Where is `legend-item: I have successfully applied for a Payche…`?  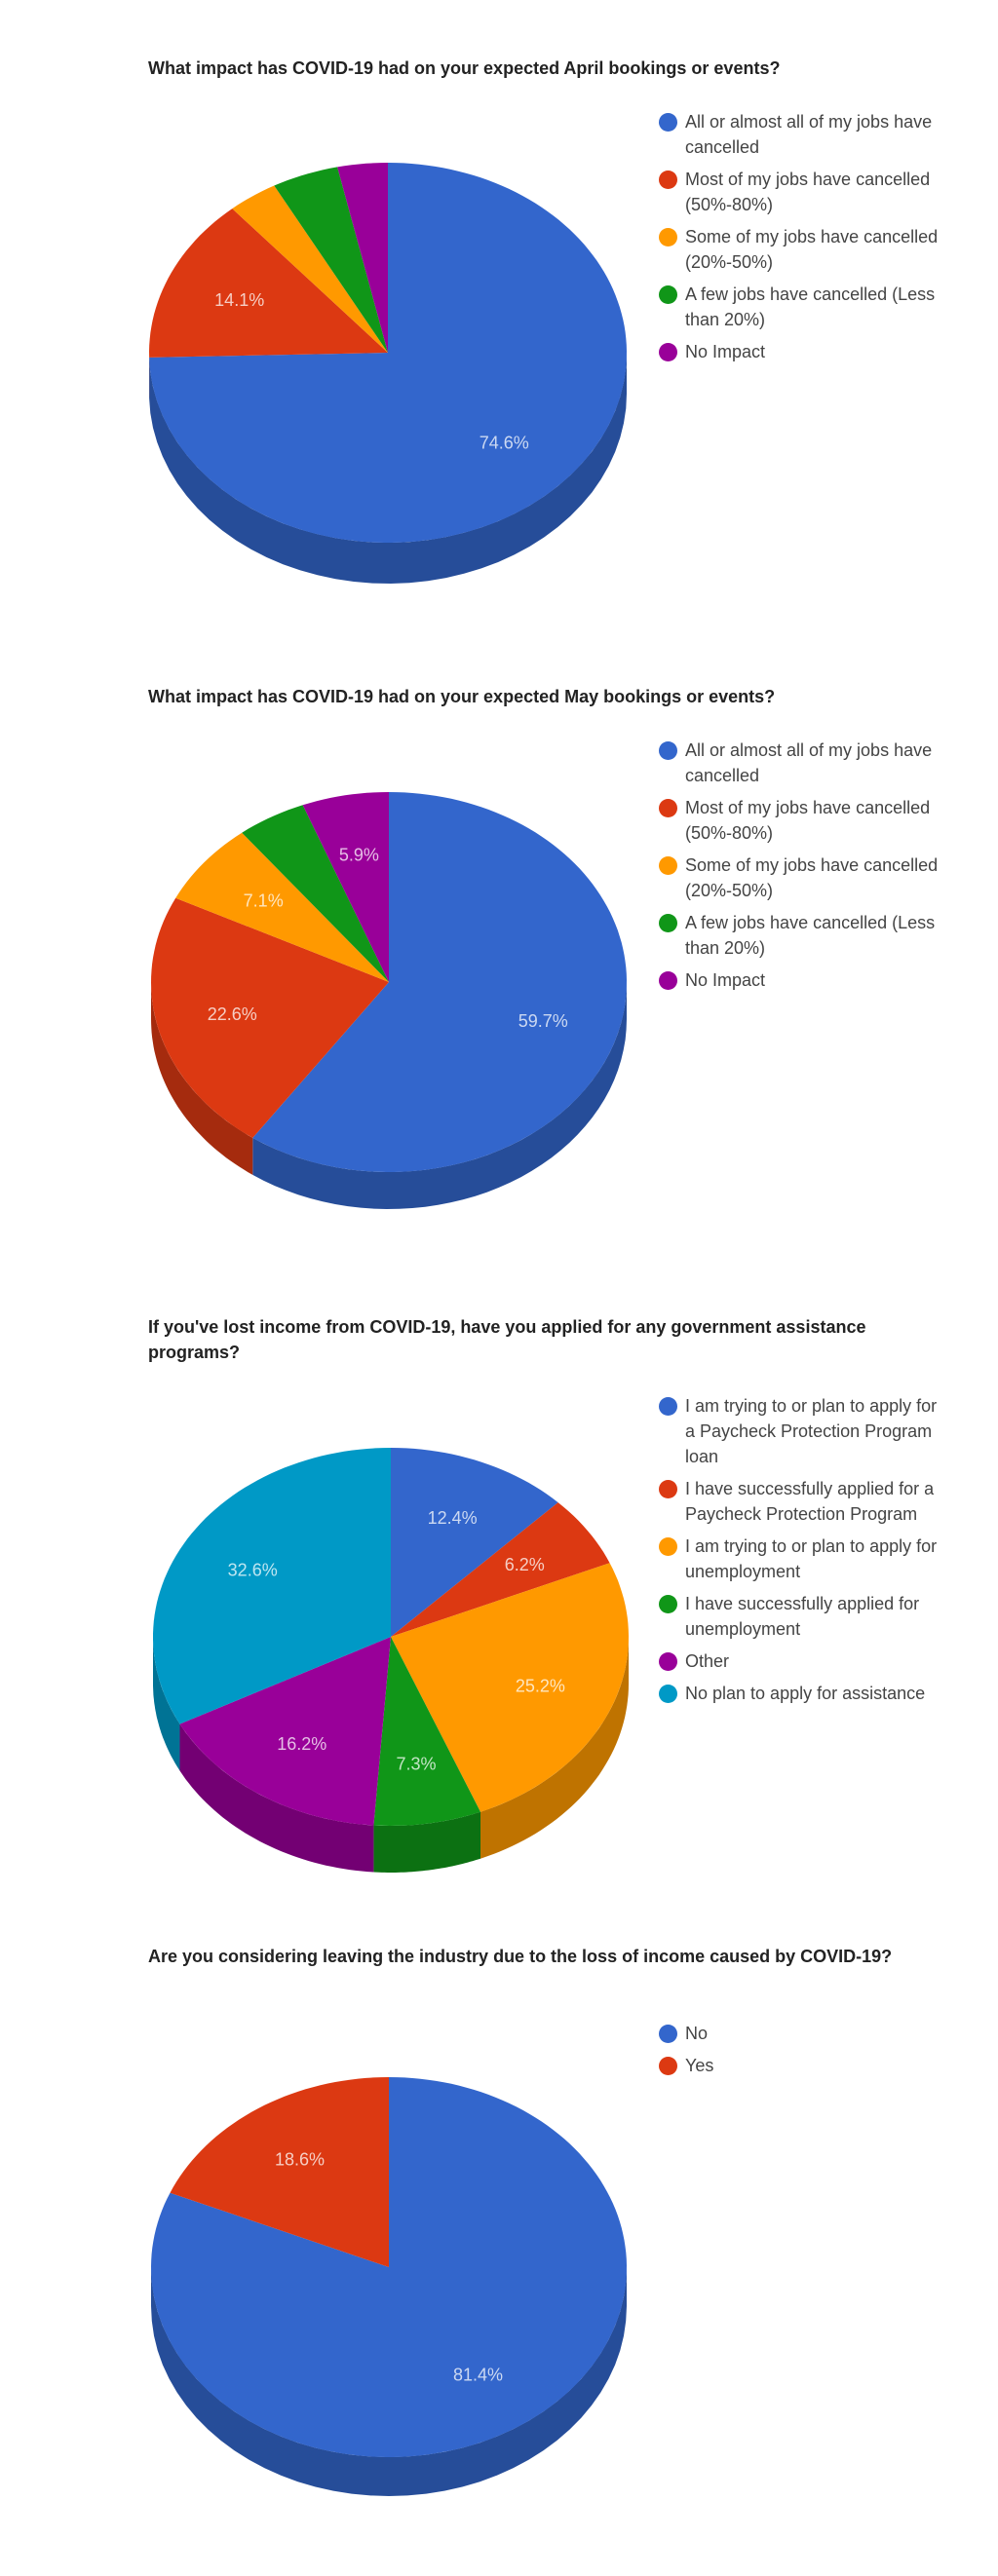 legend-item: I have successfully applied for a Payche… is located at coordinates (805, 1501).